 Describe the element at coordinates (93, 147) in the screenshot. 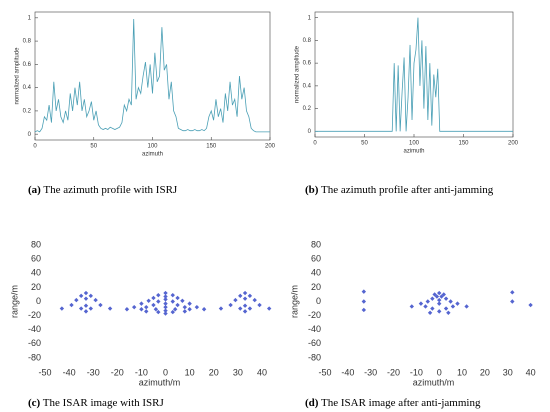

I see `x-tick-label: 50` at that location.